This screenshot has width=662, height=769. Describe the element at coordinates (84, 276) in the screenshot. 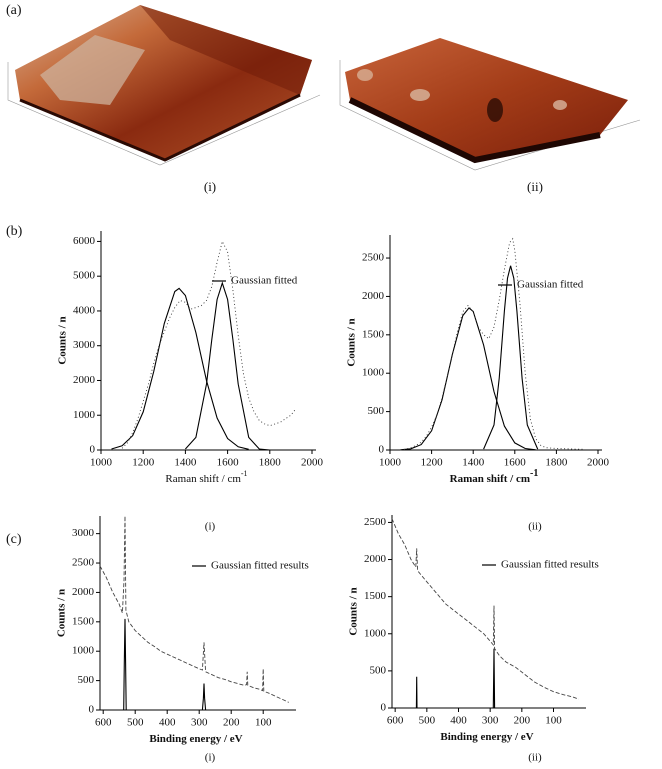

I see `y-tick-label: 5000` at that location.